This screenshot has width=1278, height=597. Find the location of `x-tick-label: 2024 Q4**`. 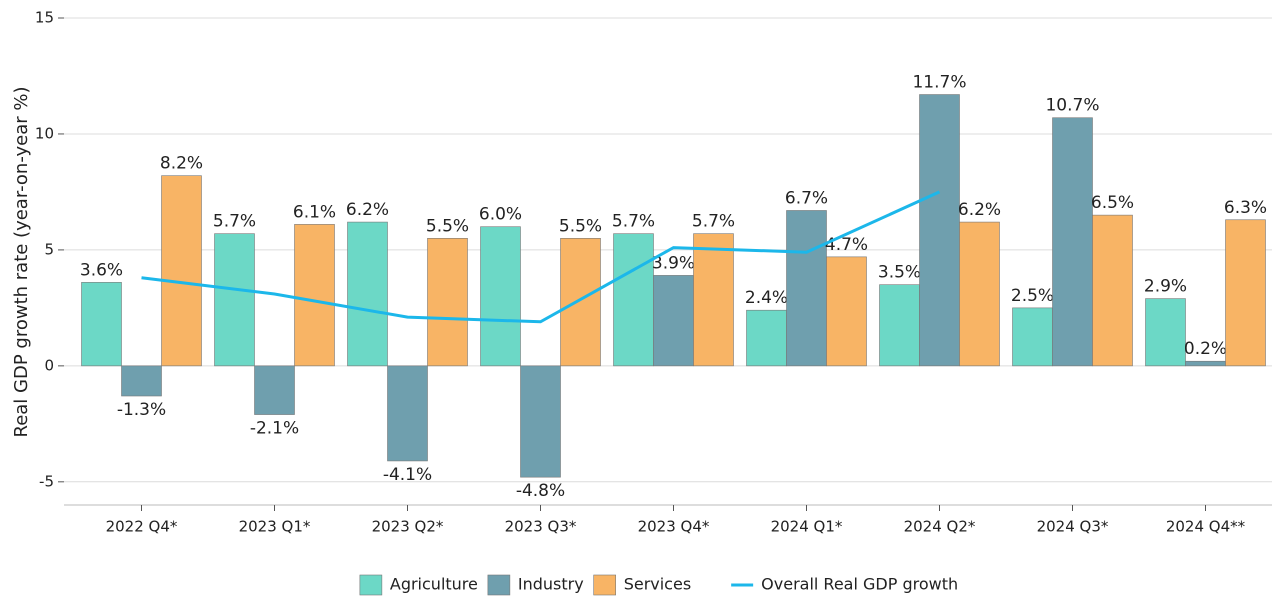

x-tick-label: 2024 Q4** is located at coordinates (1206, 527).